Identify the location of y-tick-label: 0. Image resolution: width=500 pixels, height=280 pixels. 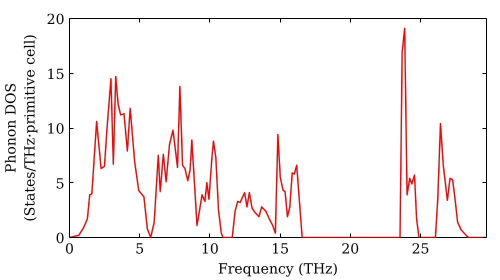
(60, 239).